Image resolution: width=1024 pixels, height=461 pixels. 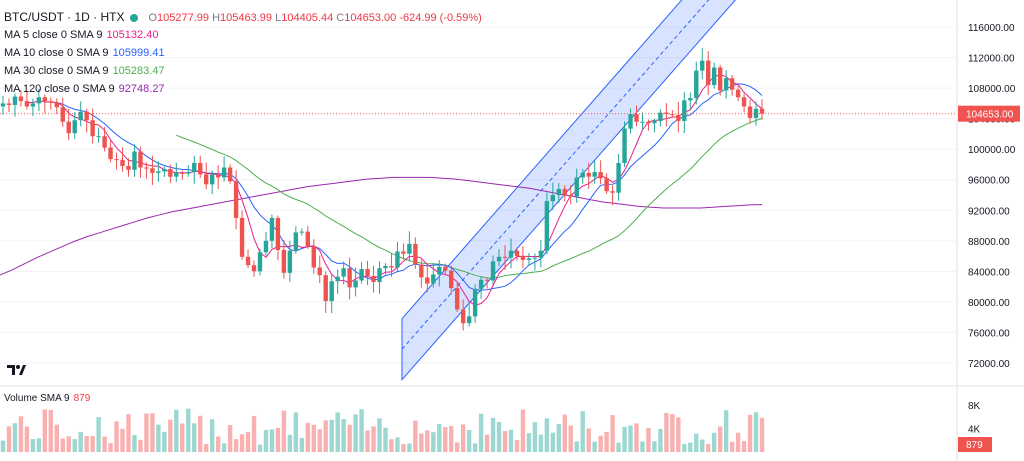 What do you see at coordinates (84, 89) in the screenshot?
I see `indicator-ma120: MA 120 close 0 SMA 9 92748.27` at bounding box center [84, 89].